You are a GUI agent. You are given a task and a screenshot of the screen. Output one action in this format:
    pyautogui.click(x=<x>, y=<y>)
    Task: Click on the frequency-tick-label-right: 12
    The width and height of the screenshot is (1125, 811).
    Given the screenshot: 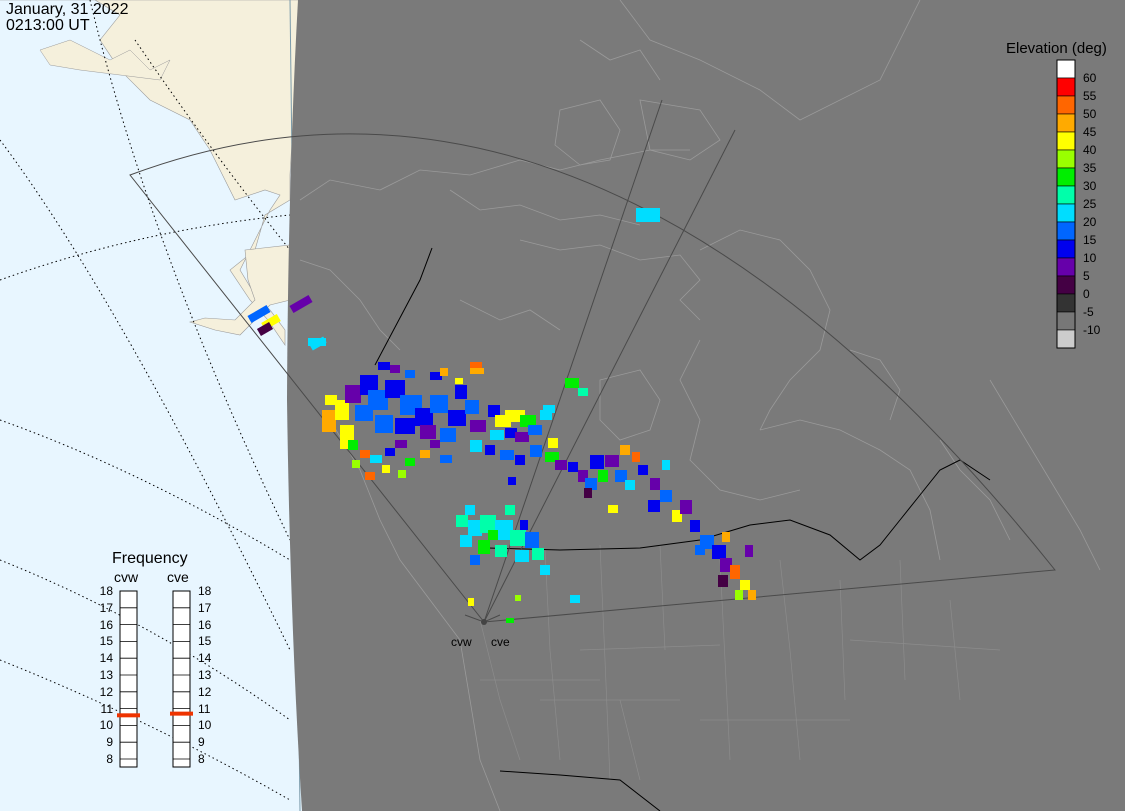 What is the action you would take?
    pyautogui.click(x=205, y=691)
    